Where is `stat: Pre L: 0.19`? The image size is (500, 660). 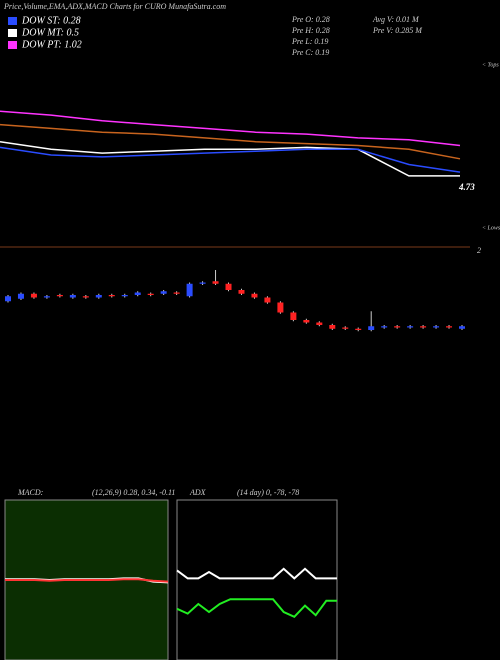
stat: Pre L: 0.19 is located at coordinates (309, 41).